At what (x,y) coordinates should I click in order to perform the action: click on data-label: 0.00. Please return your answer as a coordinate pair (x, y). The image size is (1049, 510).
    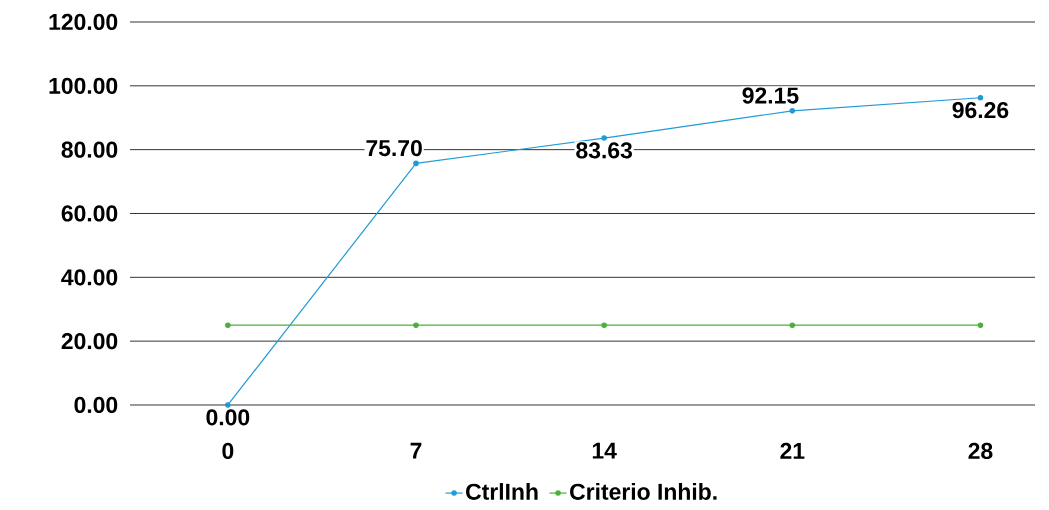
    Looking at the image, I should click on (228, 417).